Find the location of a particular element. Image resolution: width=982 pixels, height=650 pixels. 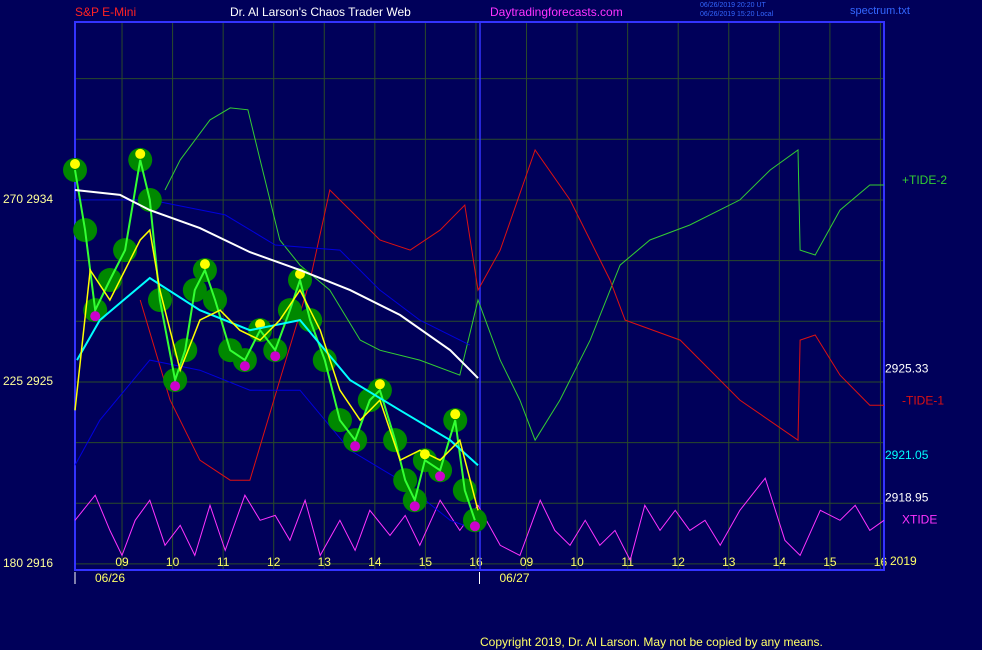

site: Daytradingforecasts.com is located at coordinates (556, 12).